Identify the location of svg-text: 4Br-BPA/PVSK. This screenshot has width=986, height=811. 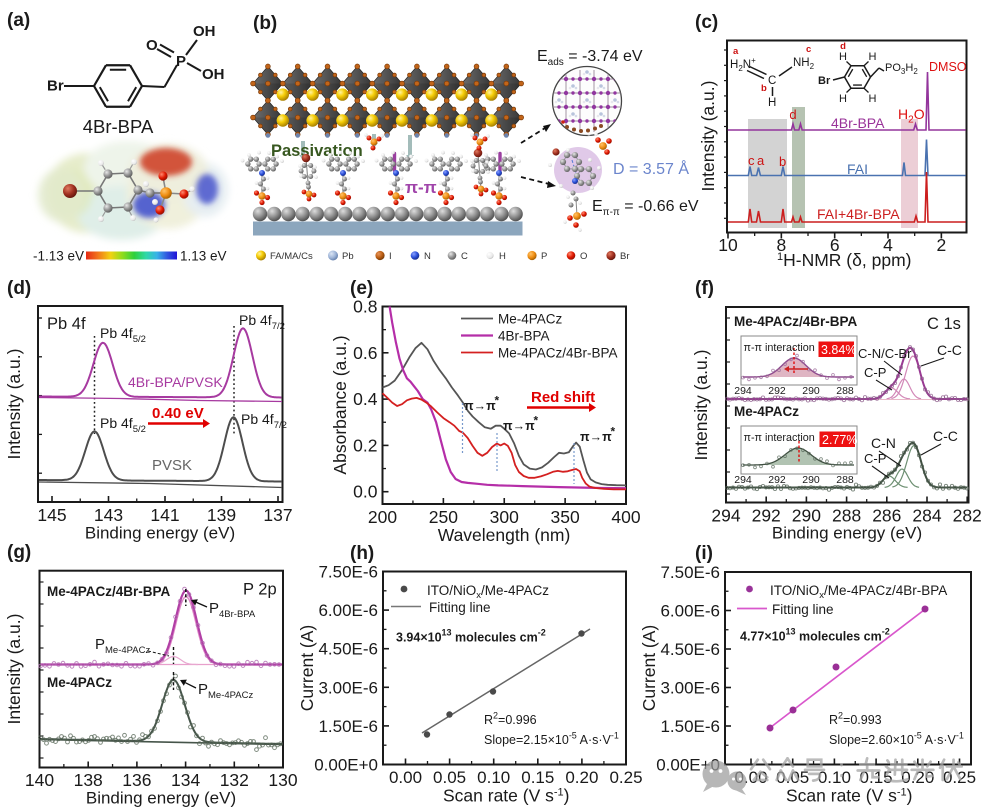
(175, 382).